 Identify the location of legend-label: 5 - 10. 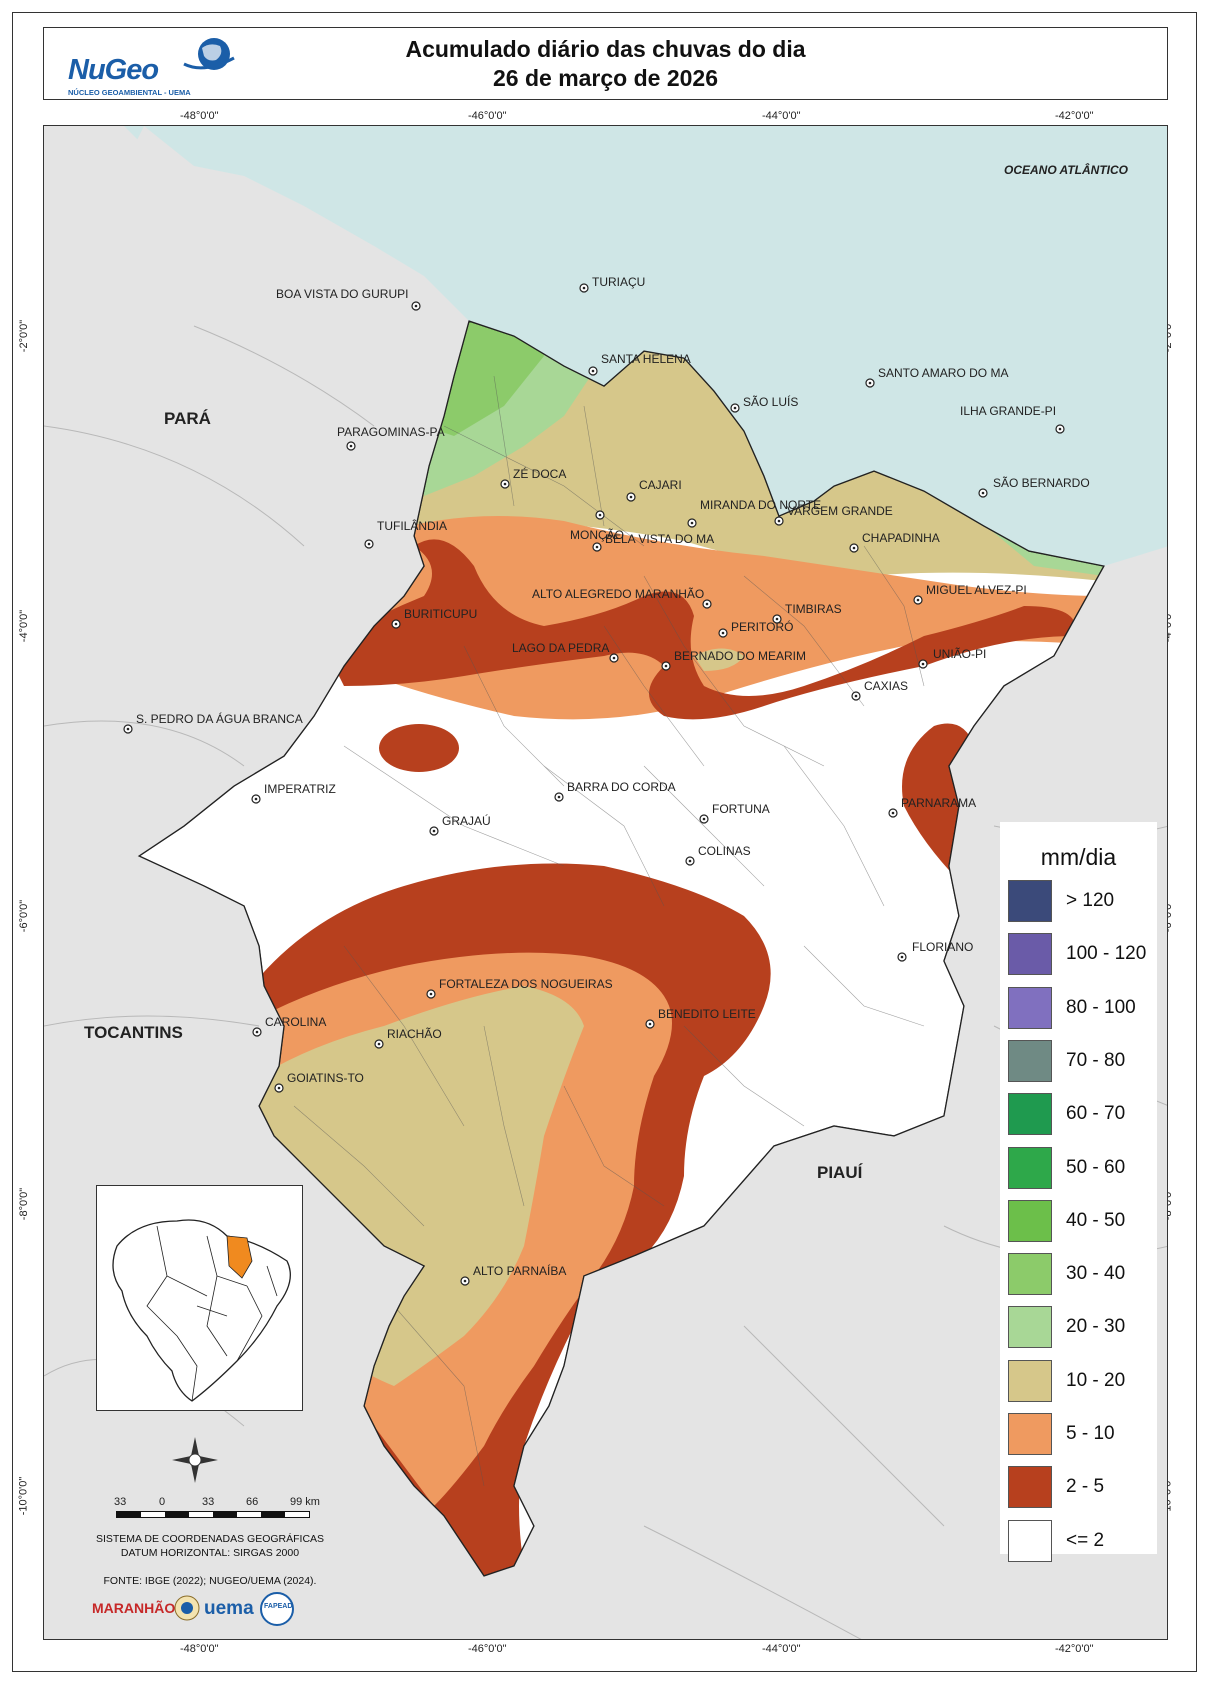
(1090, 1433).